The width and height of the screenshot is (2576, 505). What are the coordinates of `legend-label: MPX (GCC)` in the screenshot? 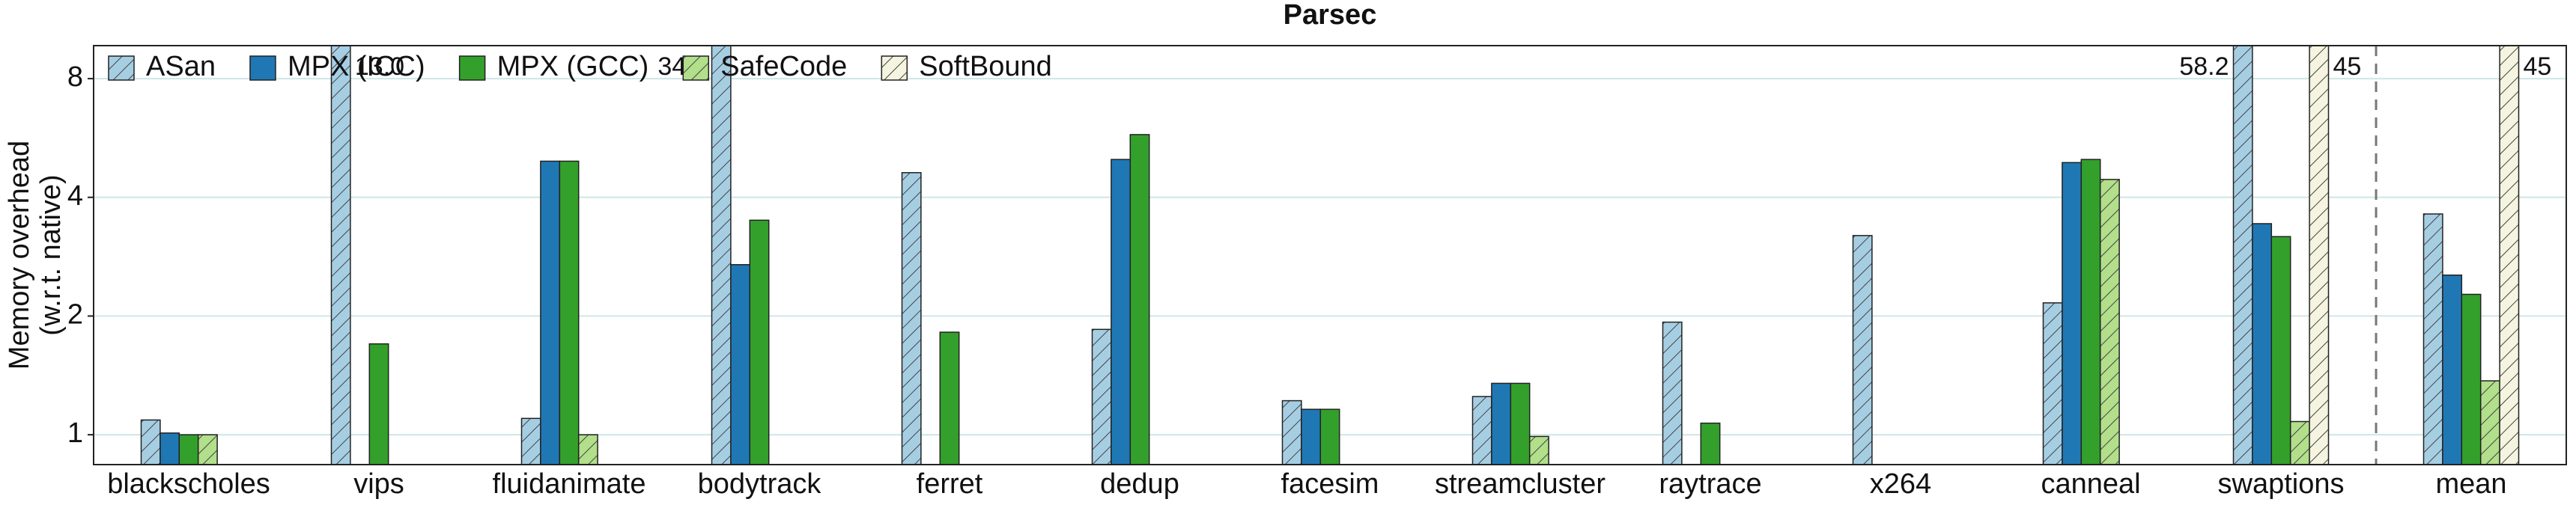 It's located at (573, 66).